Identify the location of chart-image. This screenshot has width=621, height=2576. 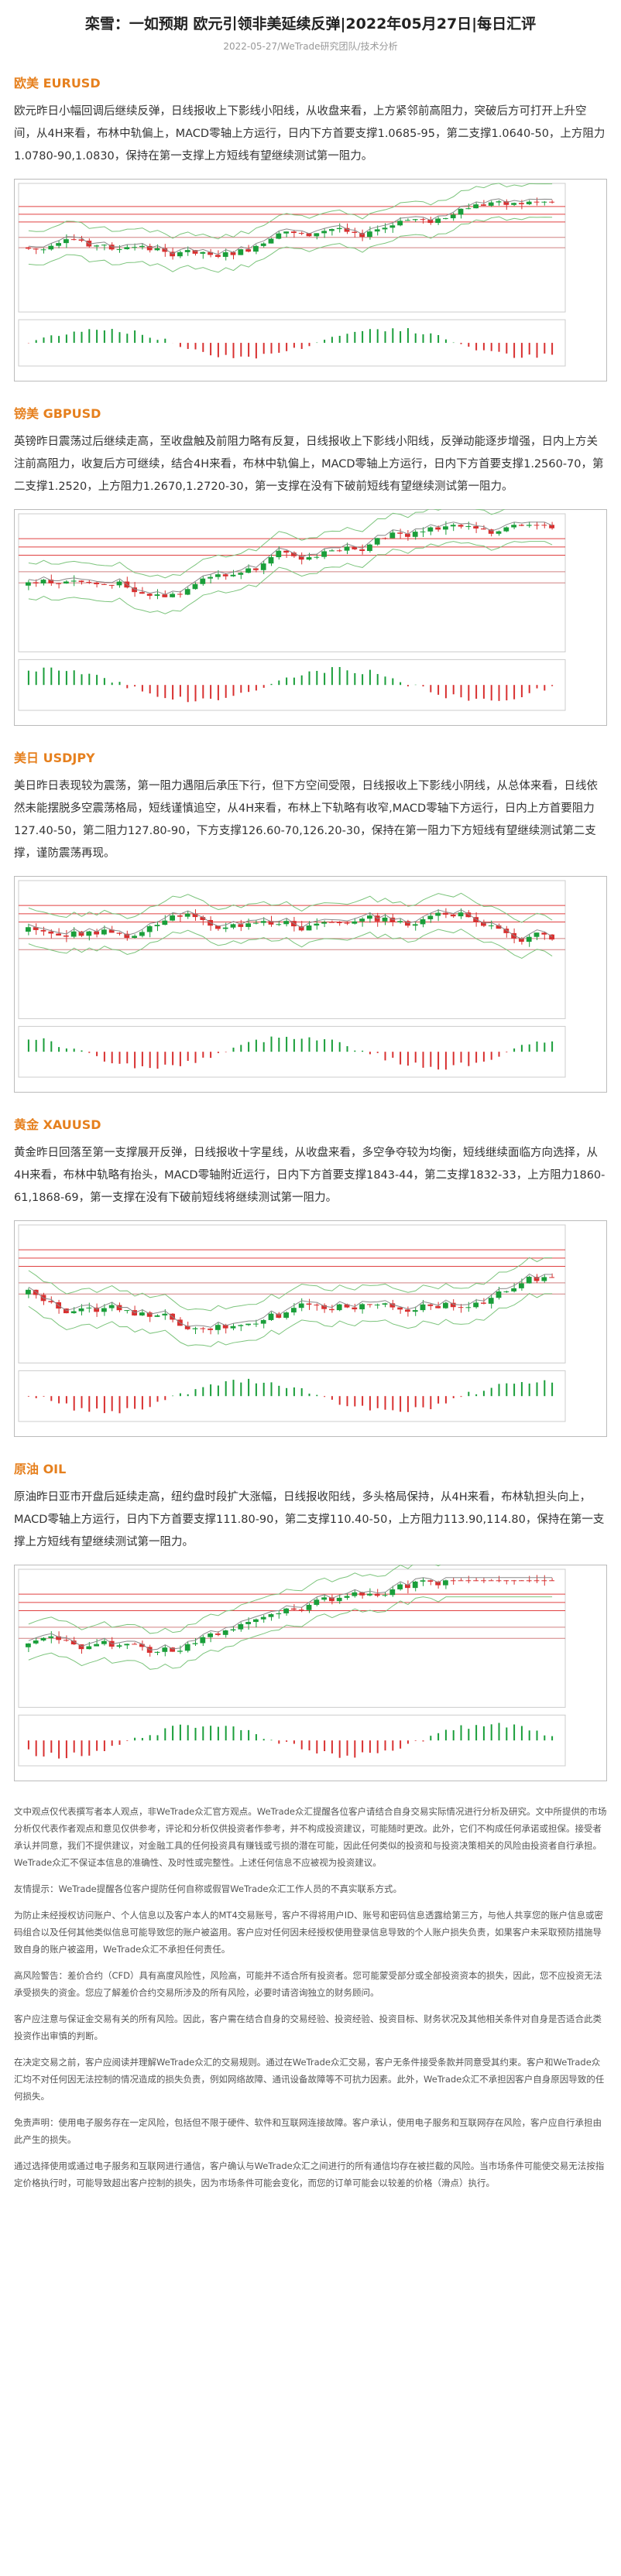
(310, 1673).